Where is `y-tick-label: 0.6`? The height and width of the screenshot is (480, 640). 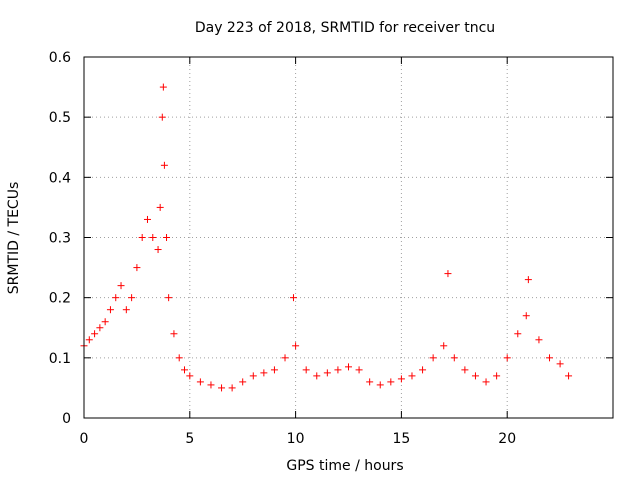 y-tick-label: 0.6 is located at coordinates (60, 58).